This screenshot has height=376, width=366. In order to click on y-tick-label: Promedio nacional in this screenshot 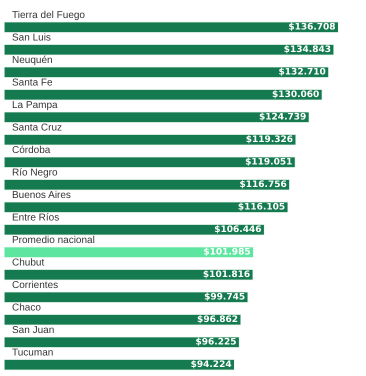, I will do `click(53, 240)`.